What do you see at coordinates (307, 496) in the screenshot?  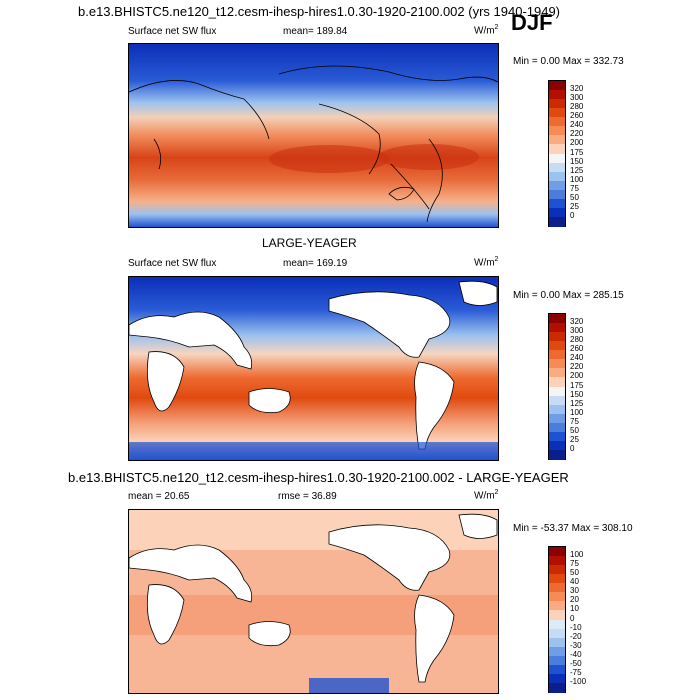 I see `panel3-rmse-label: rmse = 36.89` at bounding box center [307, 496].